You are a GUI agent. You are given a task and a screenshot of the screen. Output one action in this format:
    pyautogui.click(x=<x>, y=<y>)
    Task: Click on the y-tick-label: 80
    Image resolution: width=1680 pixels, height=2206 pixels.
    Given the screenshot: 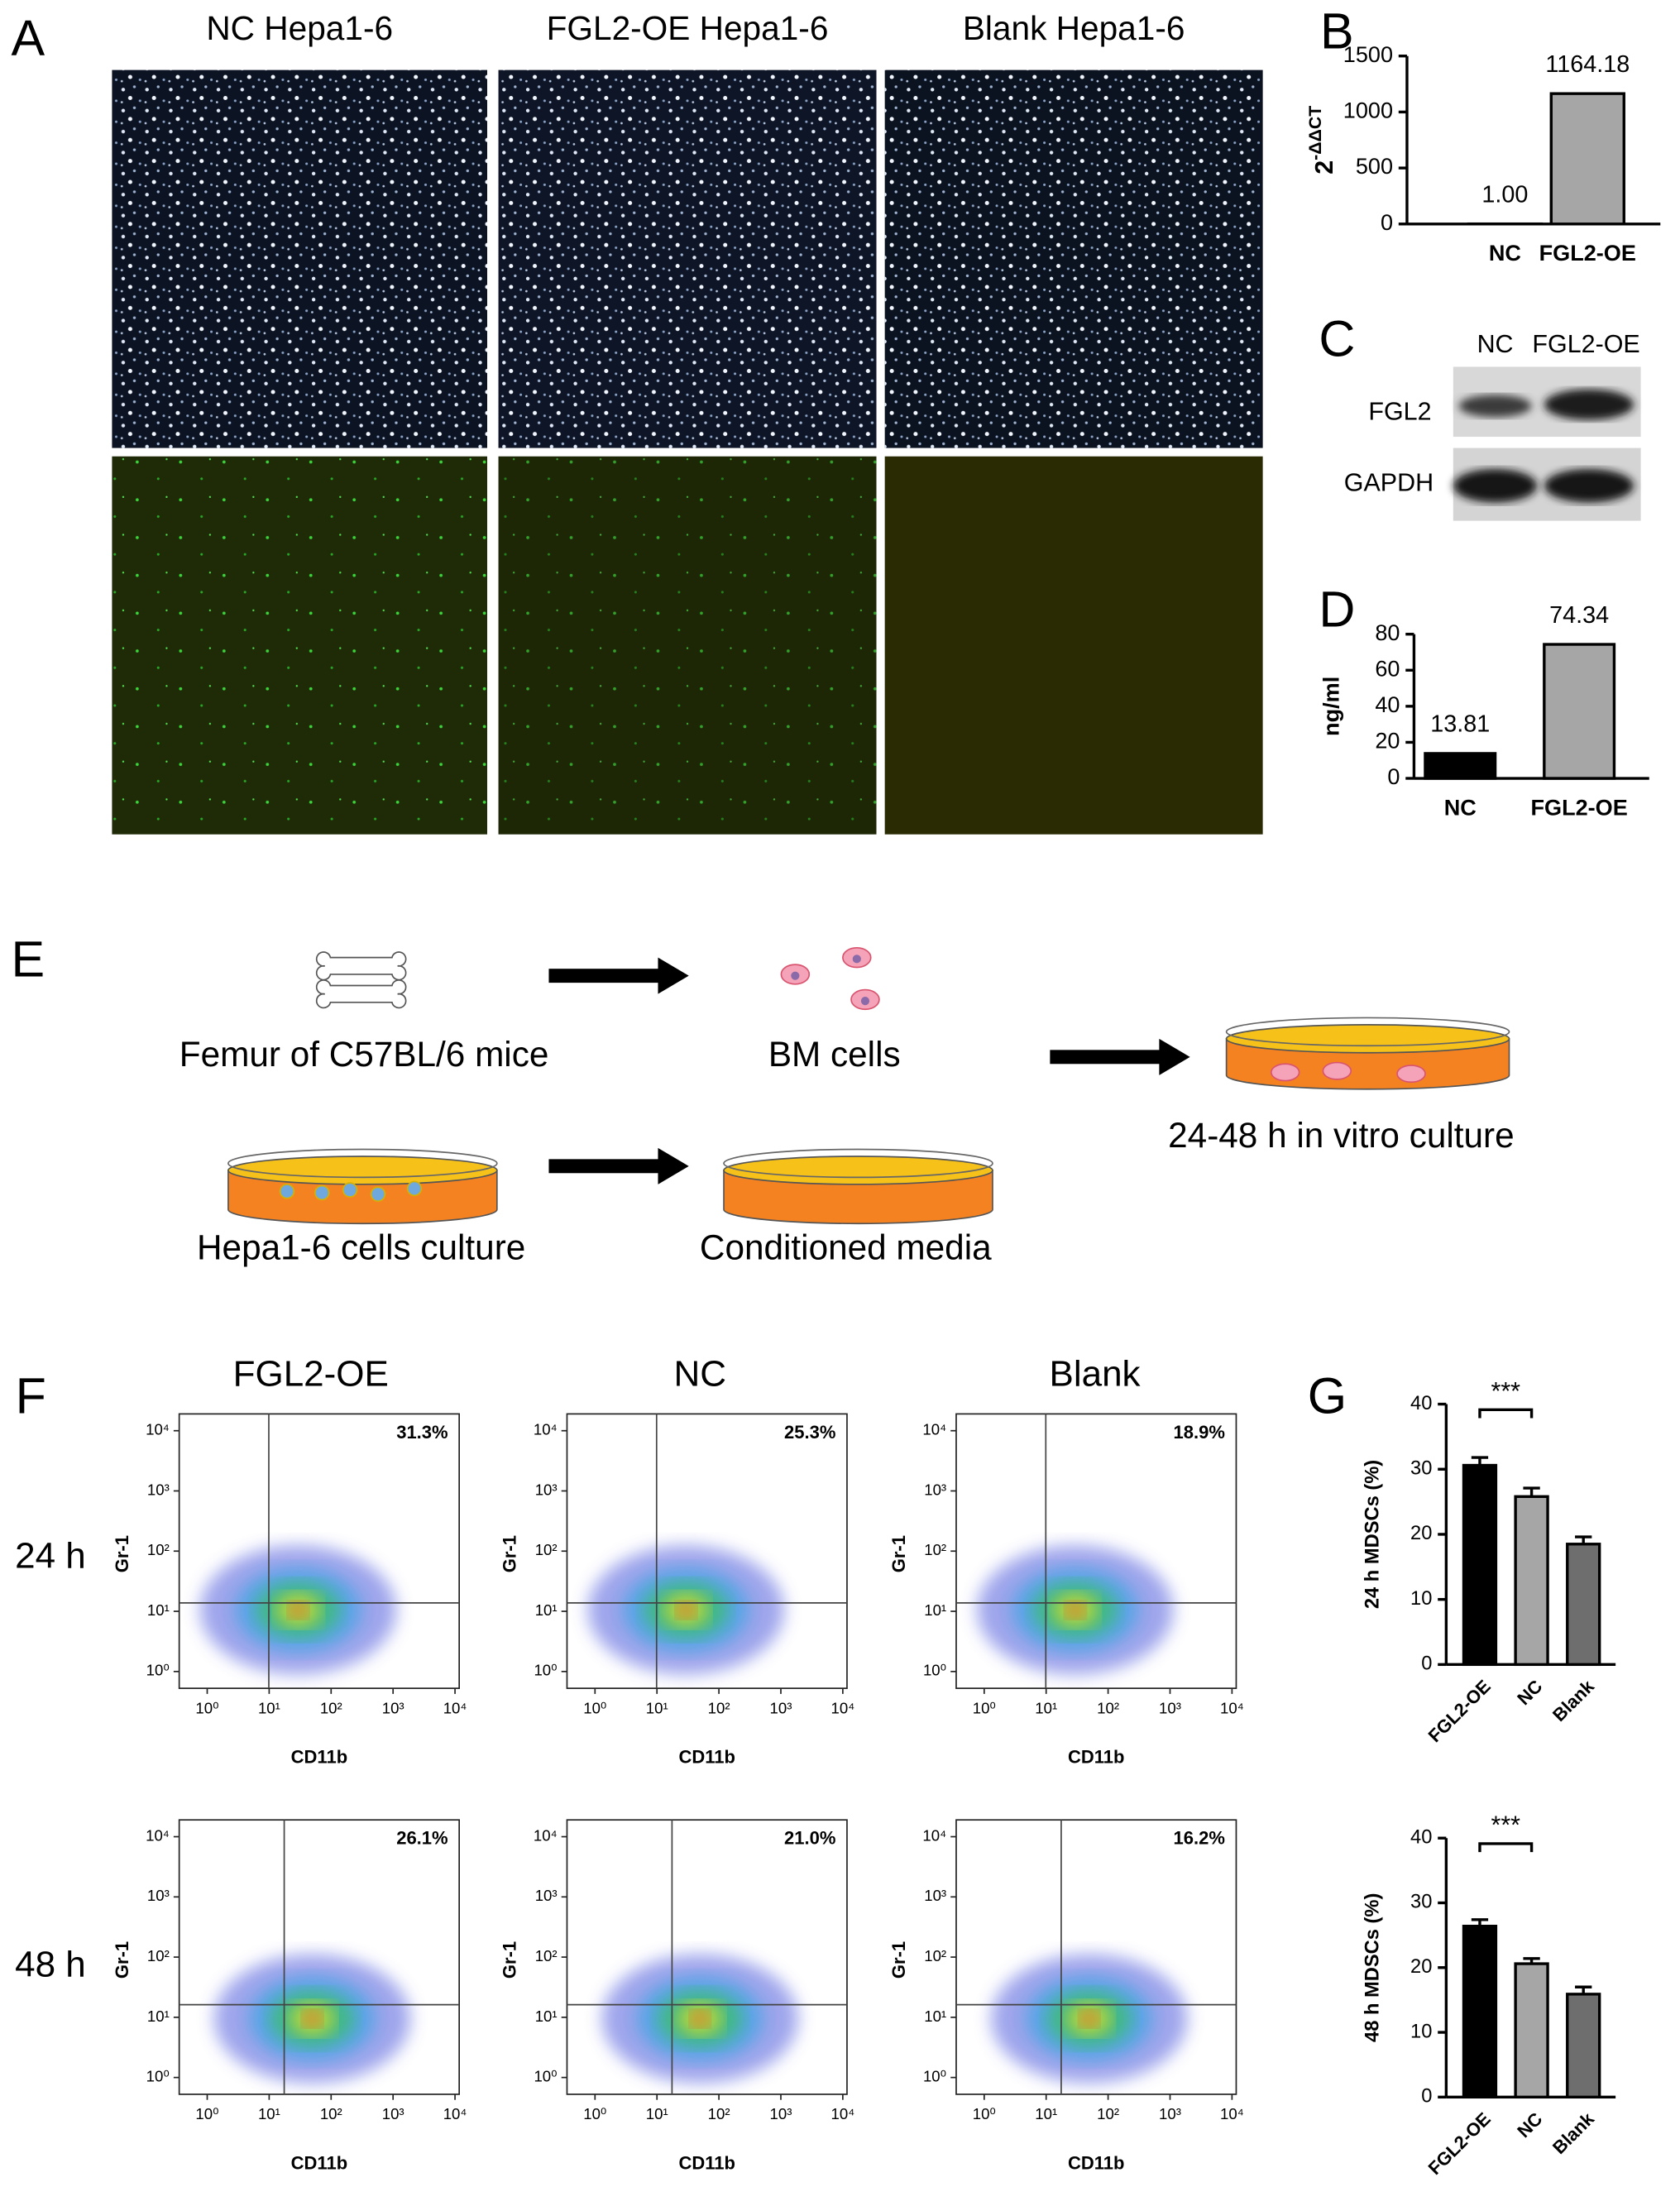 What is the action you would take?
    pyautogui.click(x=1387, y=633)
    